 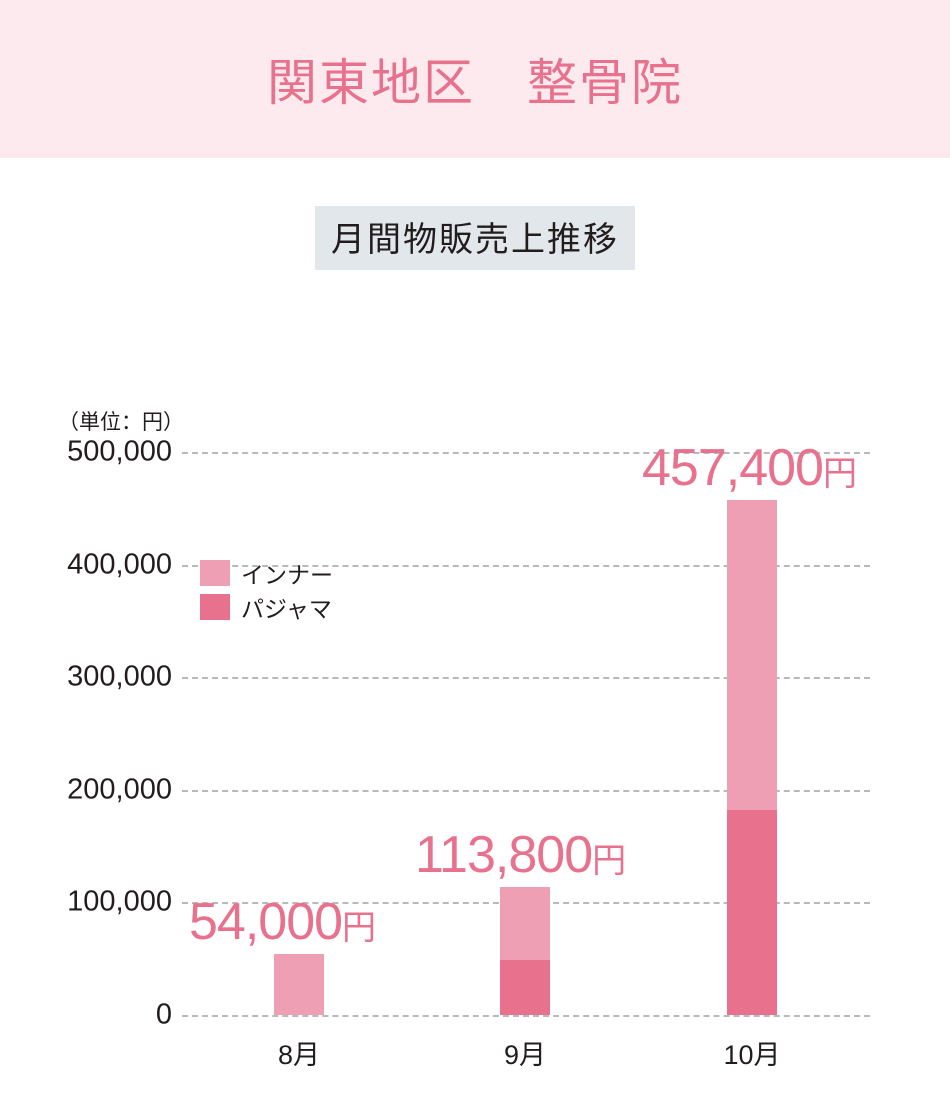 I want to click on page-title: 関東地区 整骨院, so click(x=475, y=83).